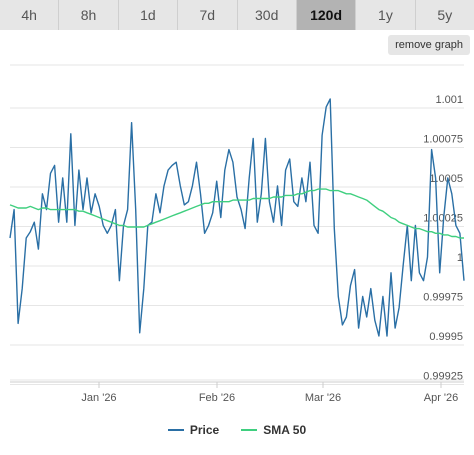 The width and height of the screenshot is (474, 455). I want to click on x-tick-label: Mar '26, so click(323, 398).